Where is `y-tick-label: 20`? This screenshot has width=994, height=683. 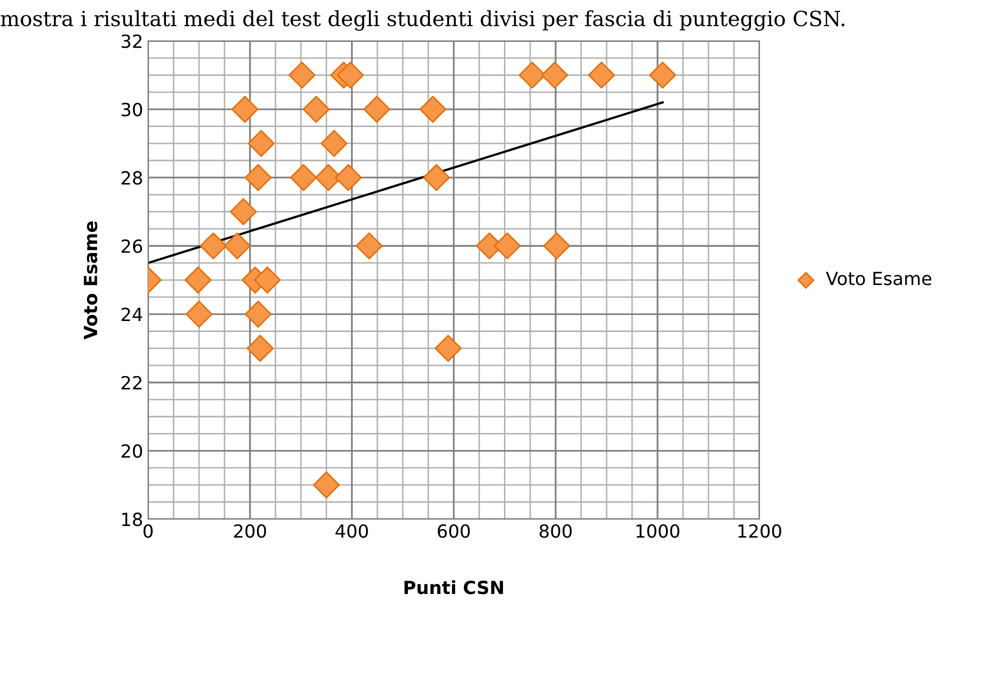
y-tick-label: 20 is located at coordinates (132, 451).